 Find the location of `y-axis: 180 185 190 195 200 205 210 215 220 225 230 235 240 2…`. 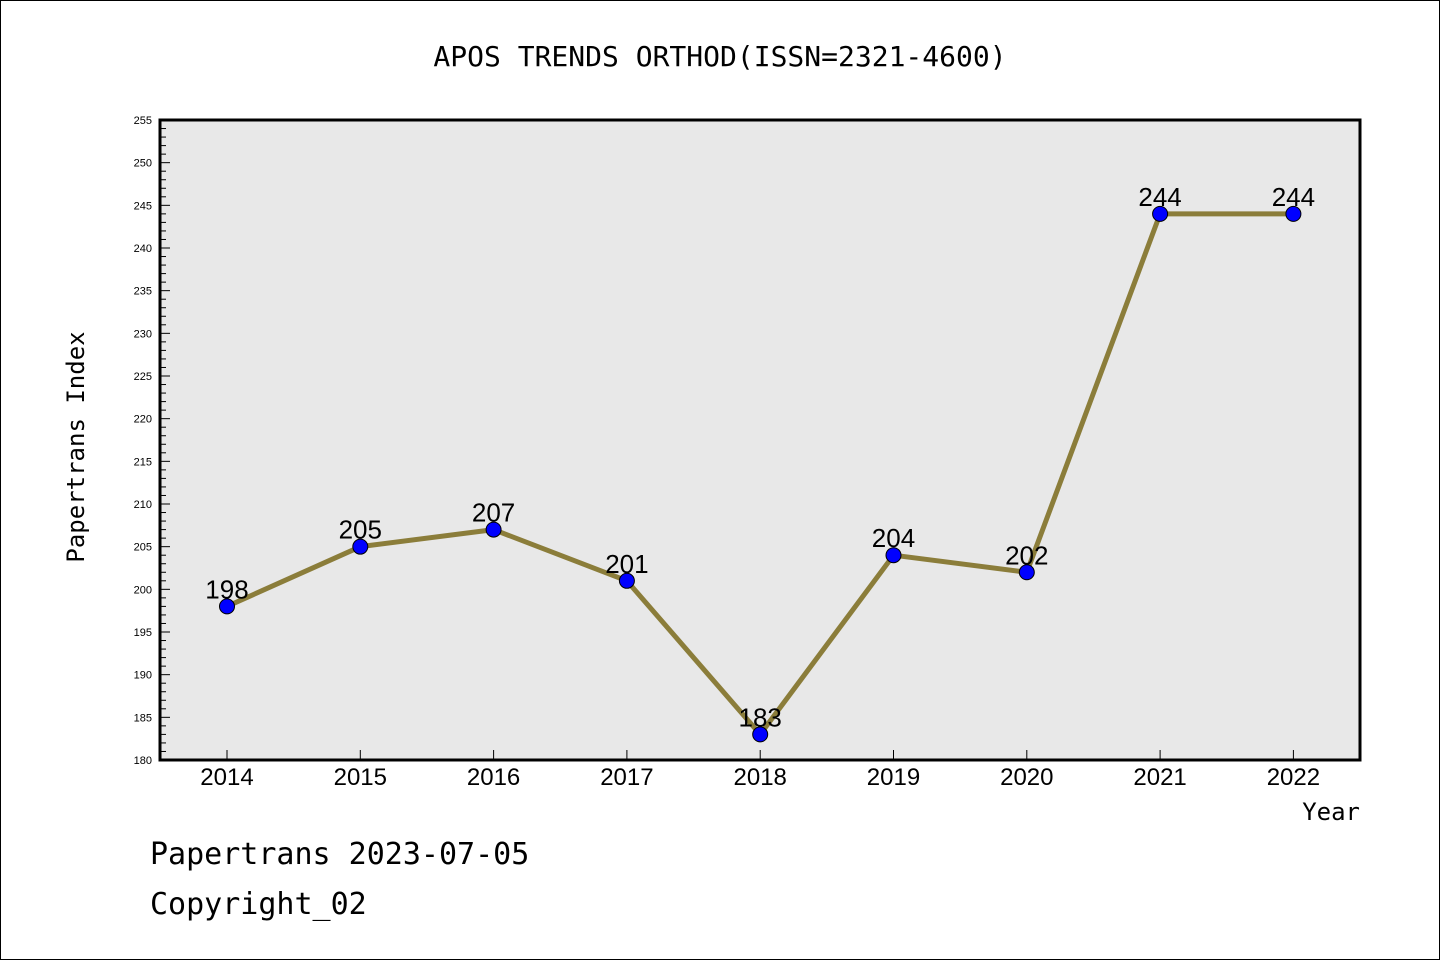

y-axis: 180 185 190 195 200 205 210 215 220 225 230 235 240 2… is located at coordinates (152, 441).